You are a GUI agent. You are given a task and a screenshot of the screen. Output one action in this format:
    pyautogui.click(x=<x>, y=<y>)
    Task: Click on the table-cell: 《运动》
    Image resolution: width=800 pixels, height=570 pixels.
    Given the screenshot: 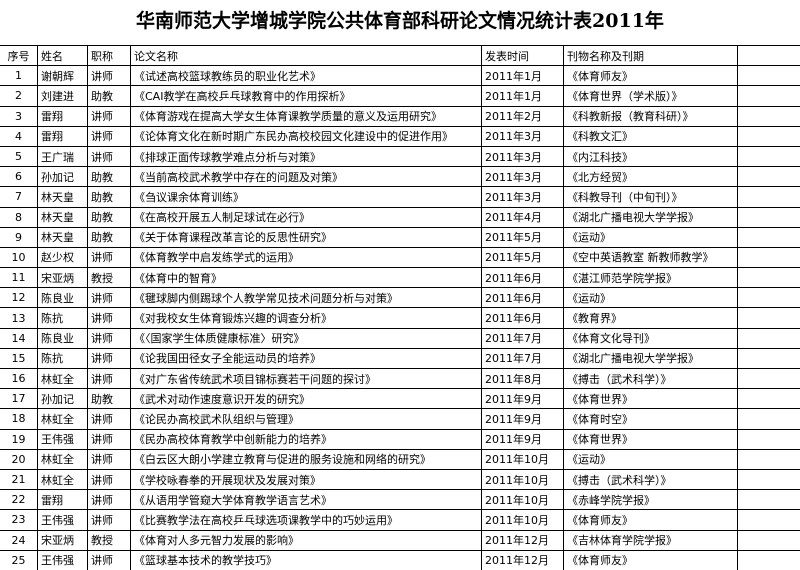 What is the action you would take?
    pyautogui.click(x=650, y=237)
    